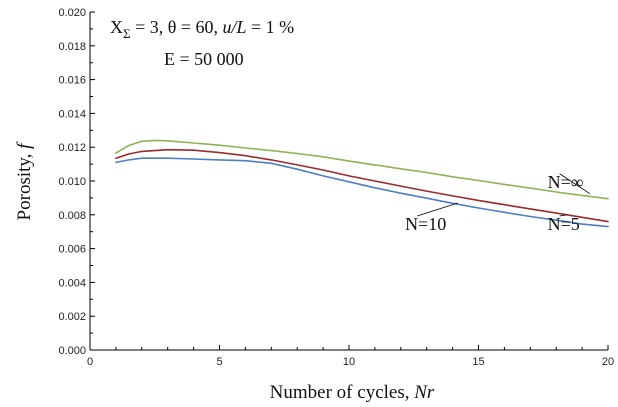  What do you see at coordinates (271, 27) in the screenshot?
I see `annotation-percent: = 1 %` at bounding box center [271, 27].